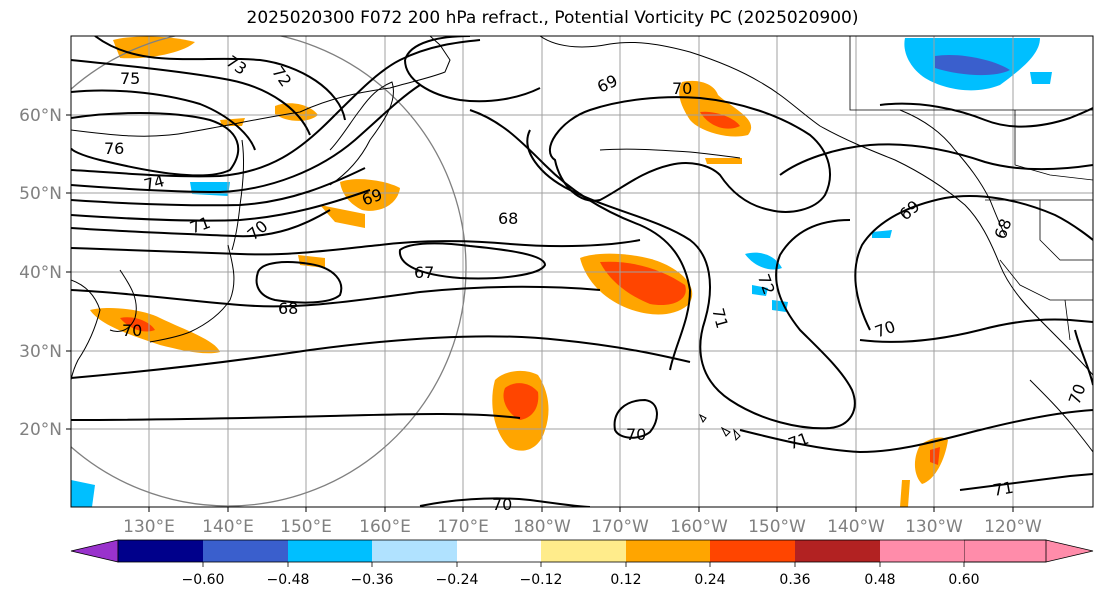 The height and width of the screenshot is (601, 1105). Describe the element at coordinates (699, 527) in the screenshot. I see `lon-label: 160°W` at that location.